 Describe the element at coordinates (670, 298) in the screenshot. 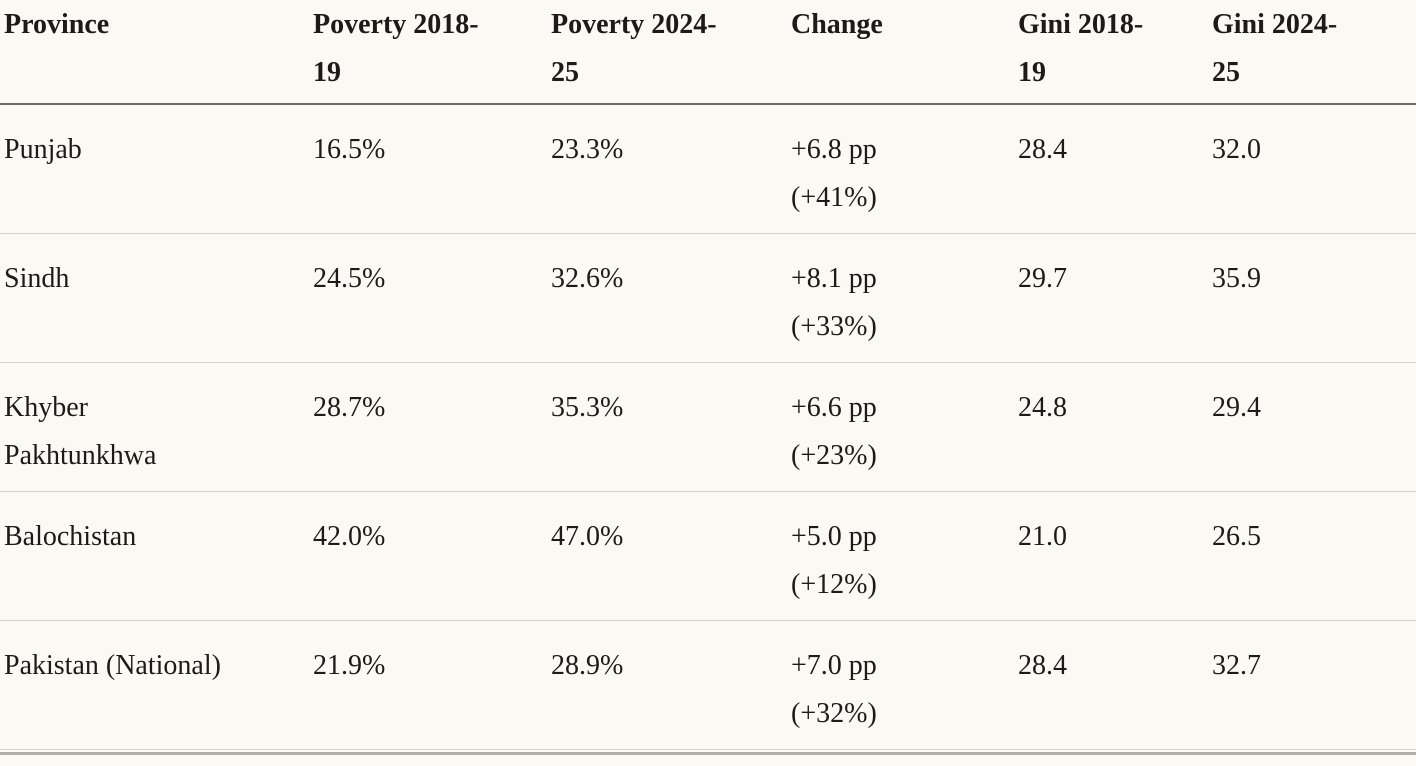

I see `cell-poverty-2024-25: 32.6%` at that location.